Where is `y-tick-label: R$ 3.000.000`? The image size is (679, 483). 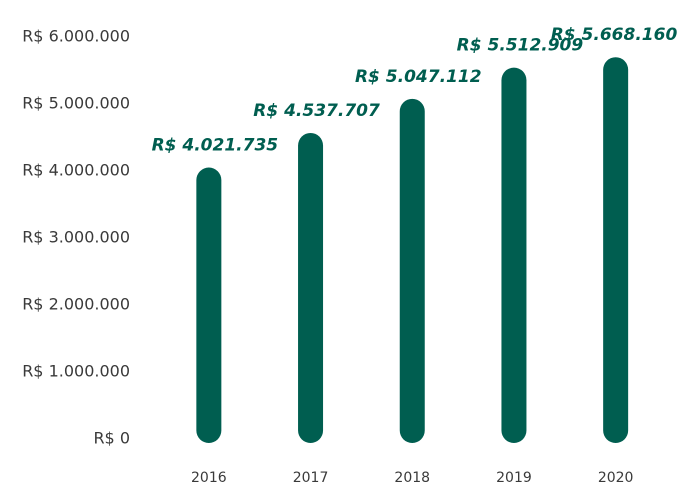
y-tick-label: R$ 3.000.000 is located at coordinates (76, 237).